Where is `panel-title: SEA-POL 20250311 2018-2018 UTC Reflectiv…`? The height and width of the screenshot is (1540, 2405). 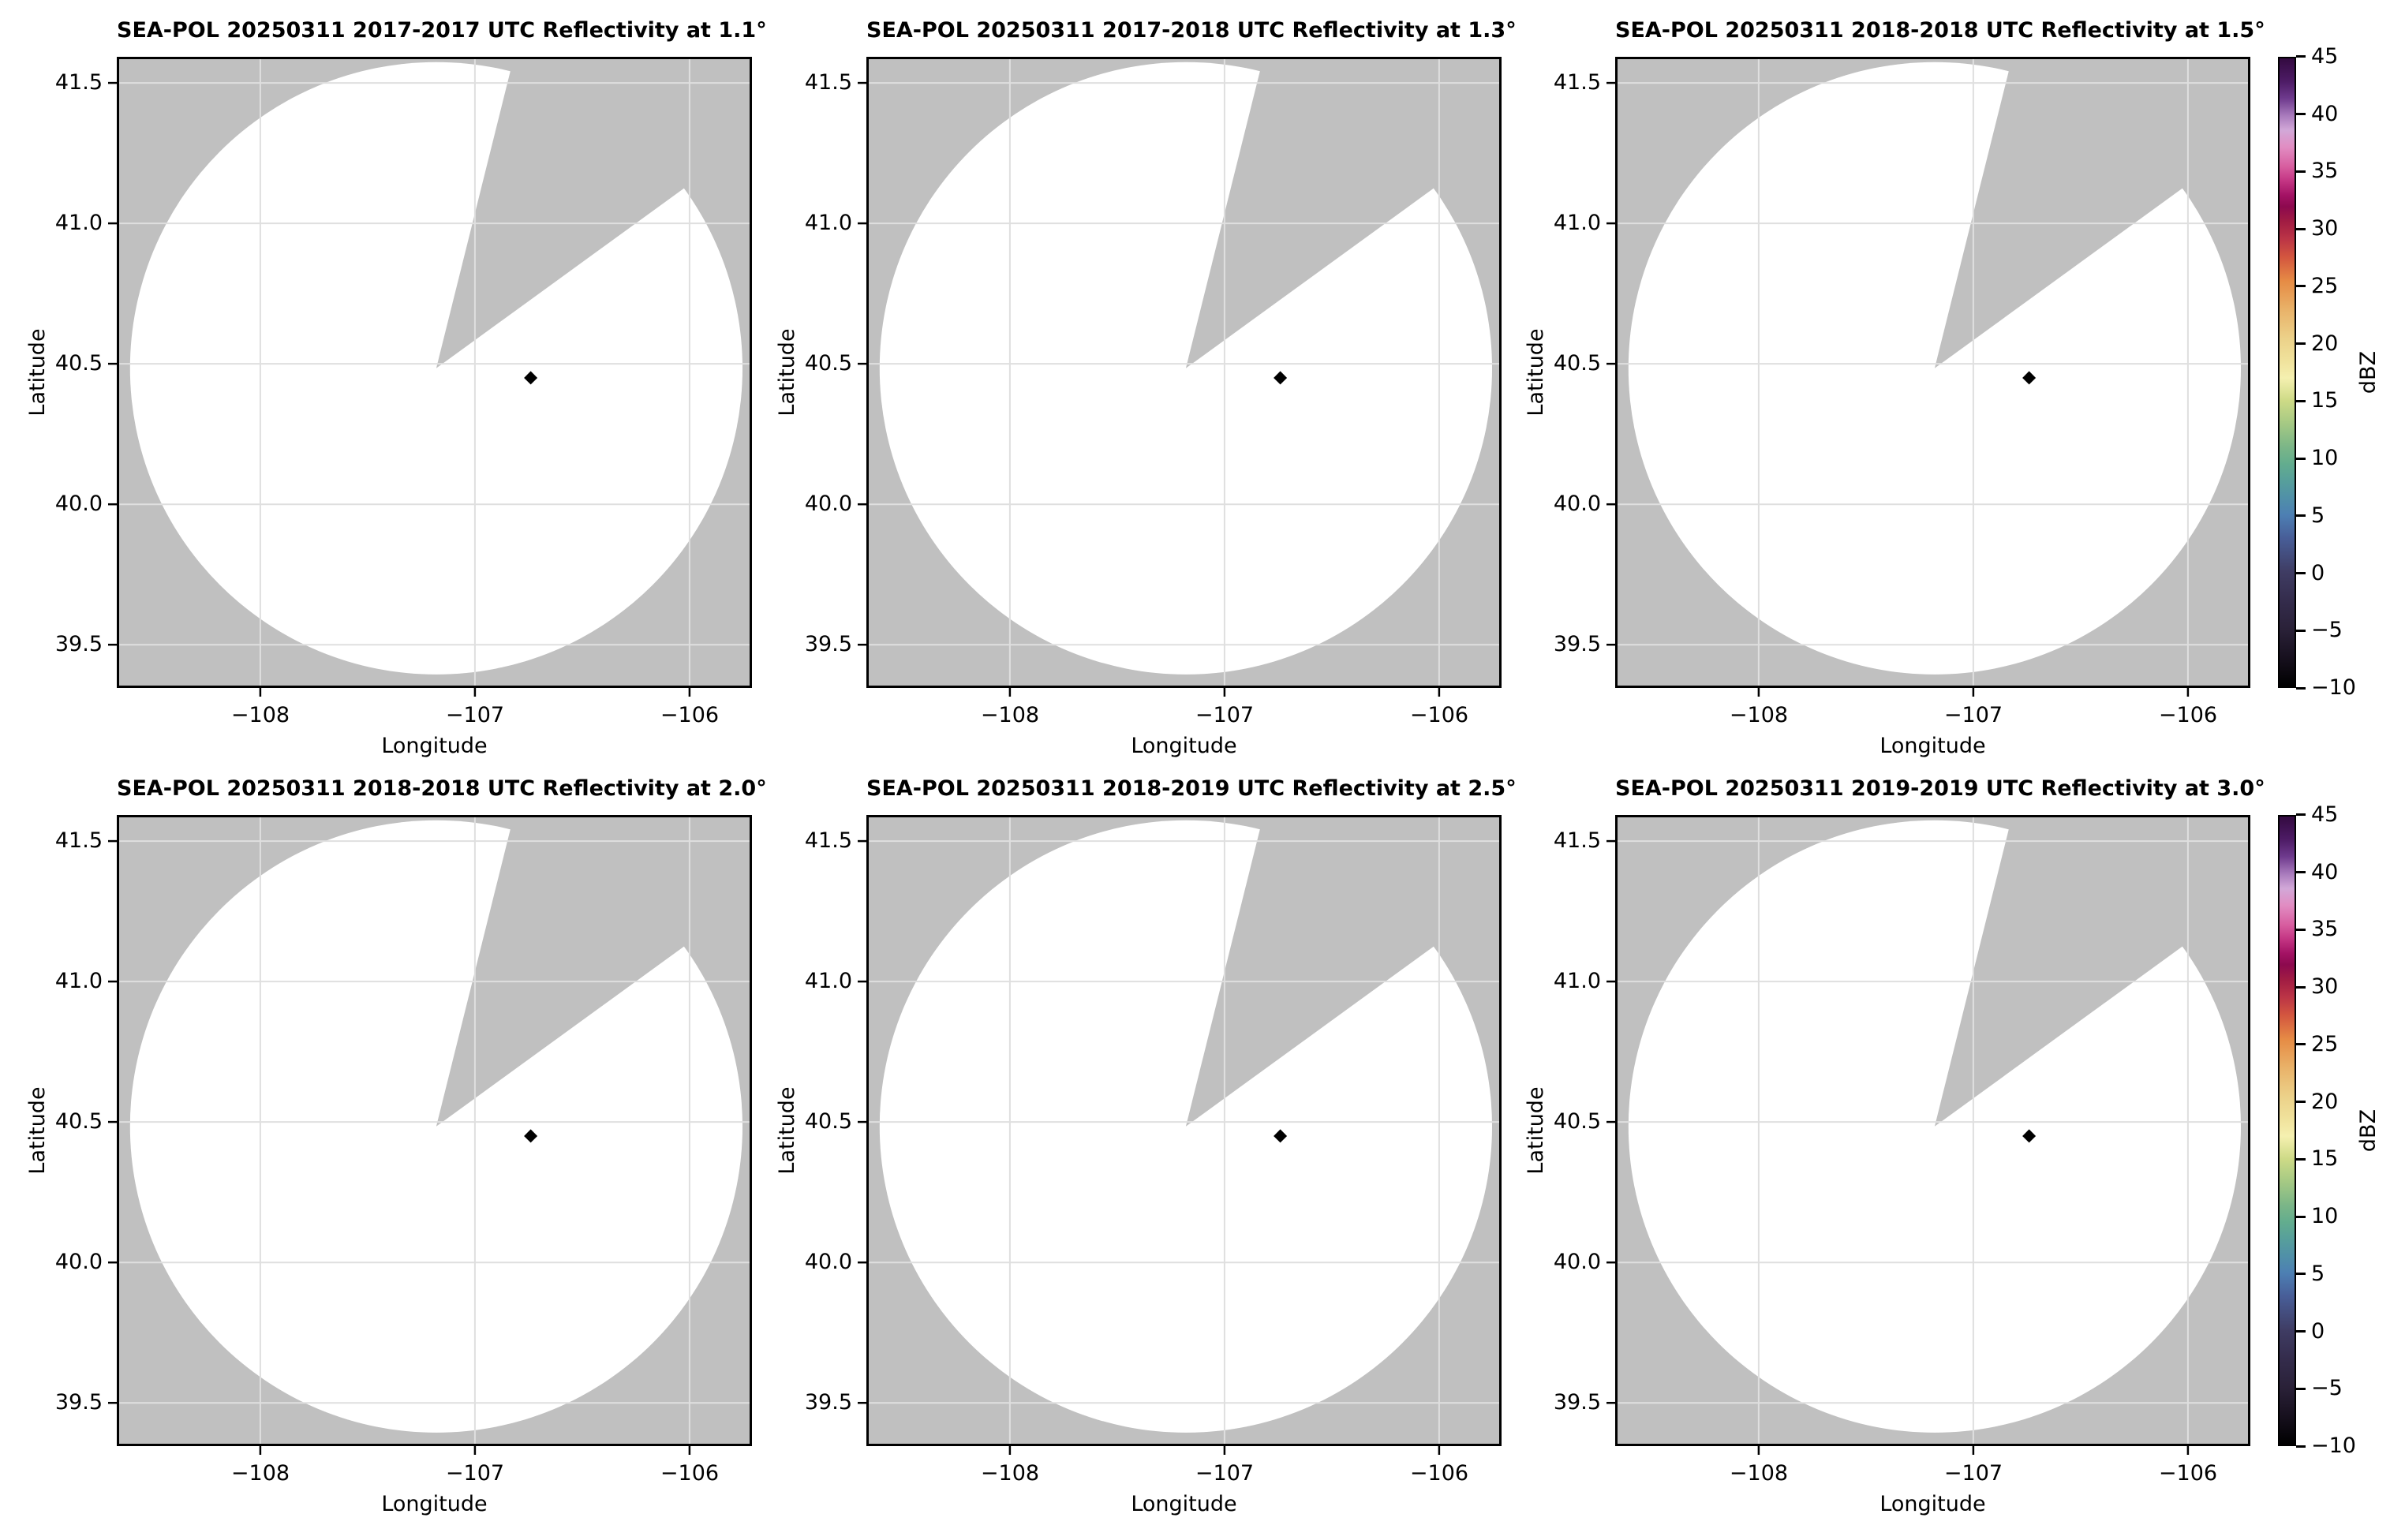 panel-title: SEA-POL 20250311 2018-2018 UTC Reflectiv… is located at coordinates (442, 788).